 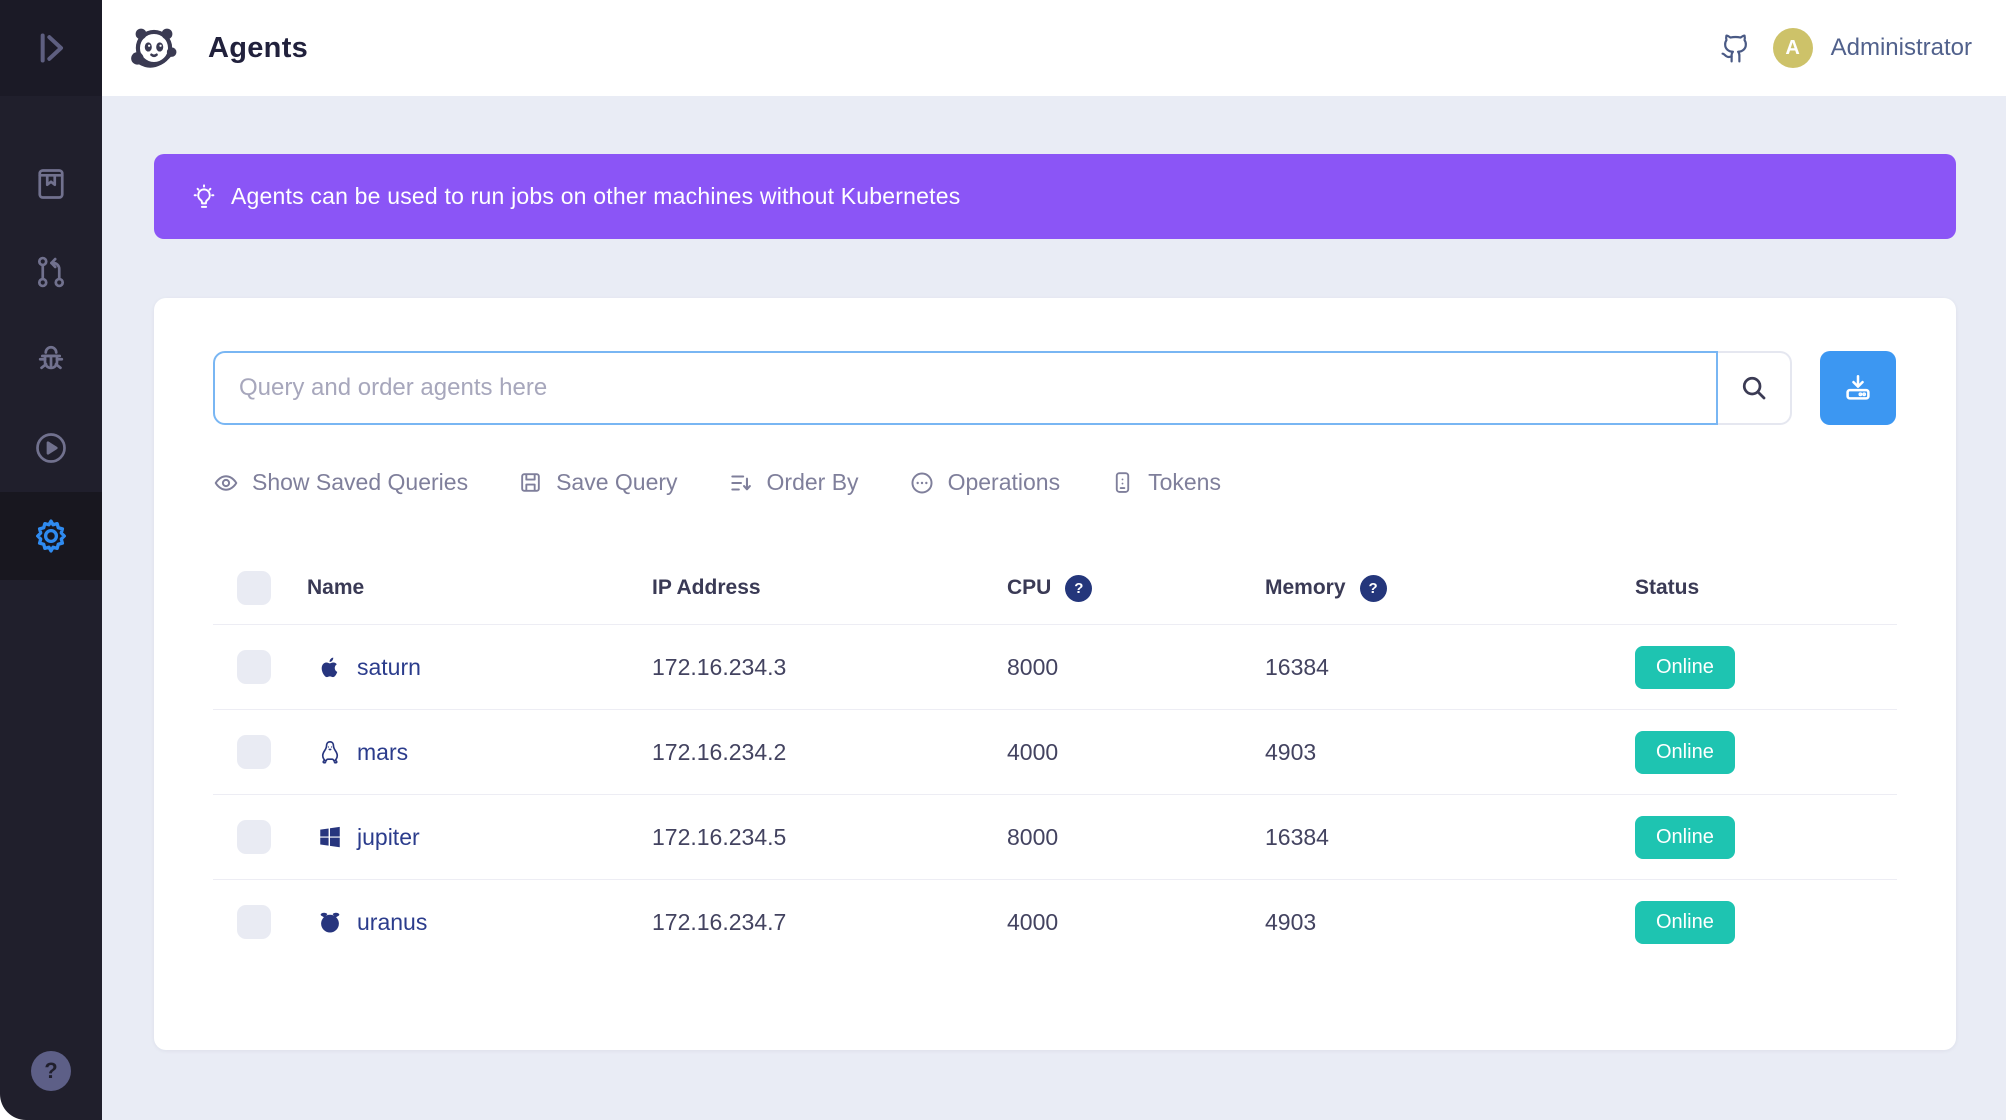 I want to click on agent-name-link: jupiter, so click(x=388, y=836).